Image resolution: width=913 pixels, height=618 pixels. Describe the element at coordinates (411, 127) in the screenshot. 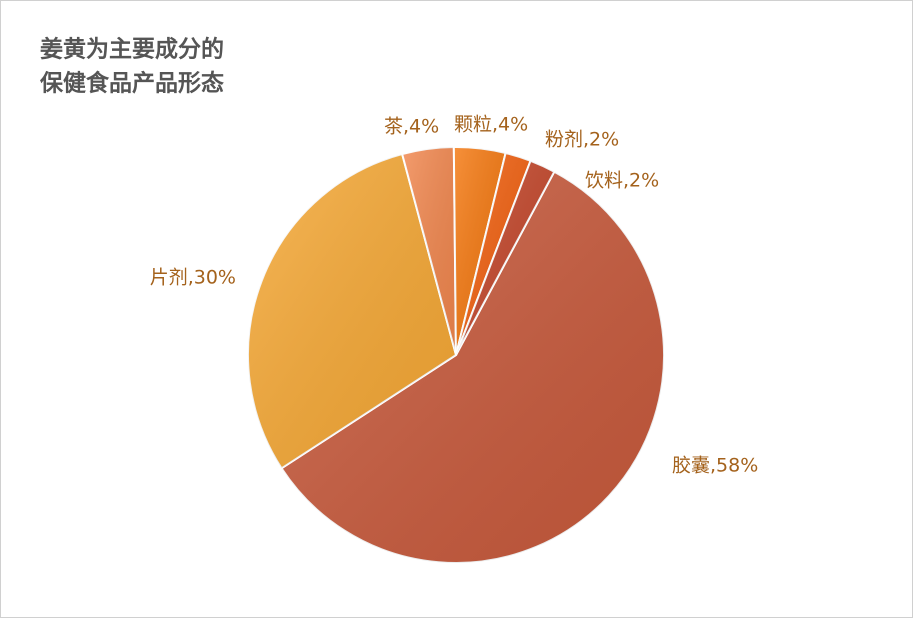

I see `data-label: 茶,4%` at that location.